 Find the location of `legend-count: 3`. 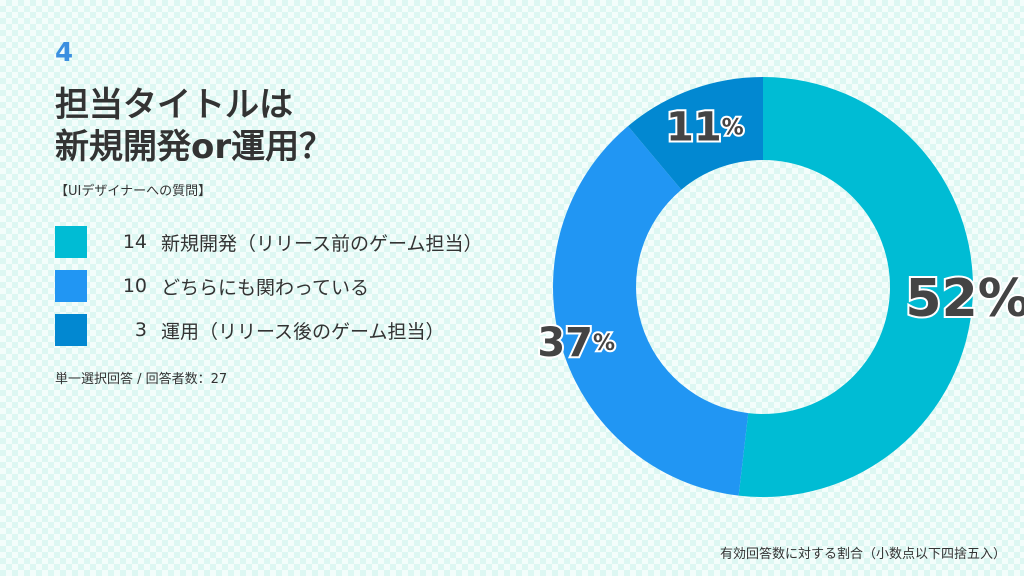

legend-count: 3 is located at coordinates (140, 330).